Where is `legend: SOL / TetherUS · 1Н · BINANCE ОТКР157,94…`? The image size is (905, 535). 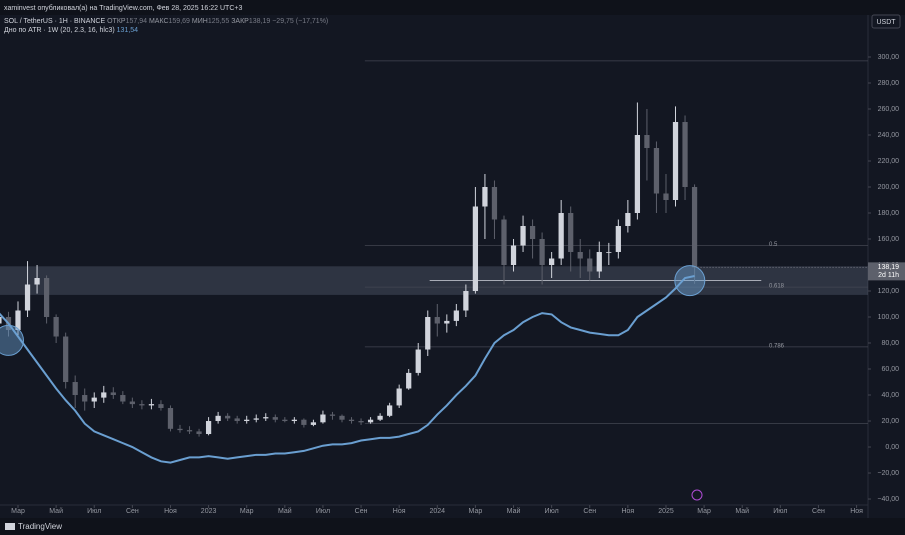
legend: SOL / TetherUS · 1Н · BINANCE ОТКР157,94… is located at coordinates (166, 21).